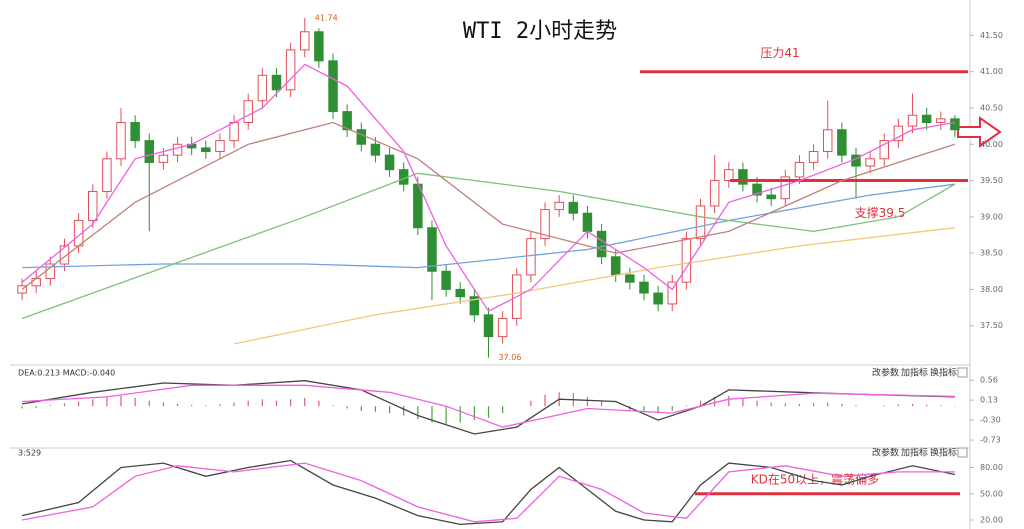  I want to click on y-tick-label: 40.00, so click(991, 144).